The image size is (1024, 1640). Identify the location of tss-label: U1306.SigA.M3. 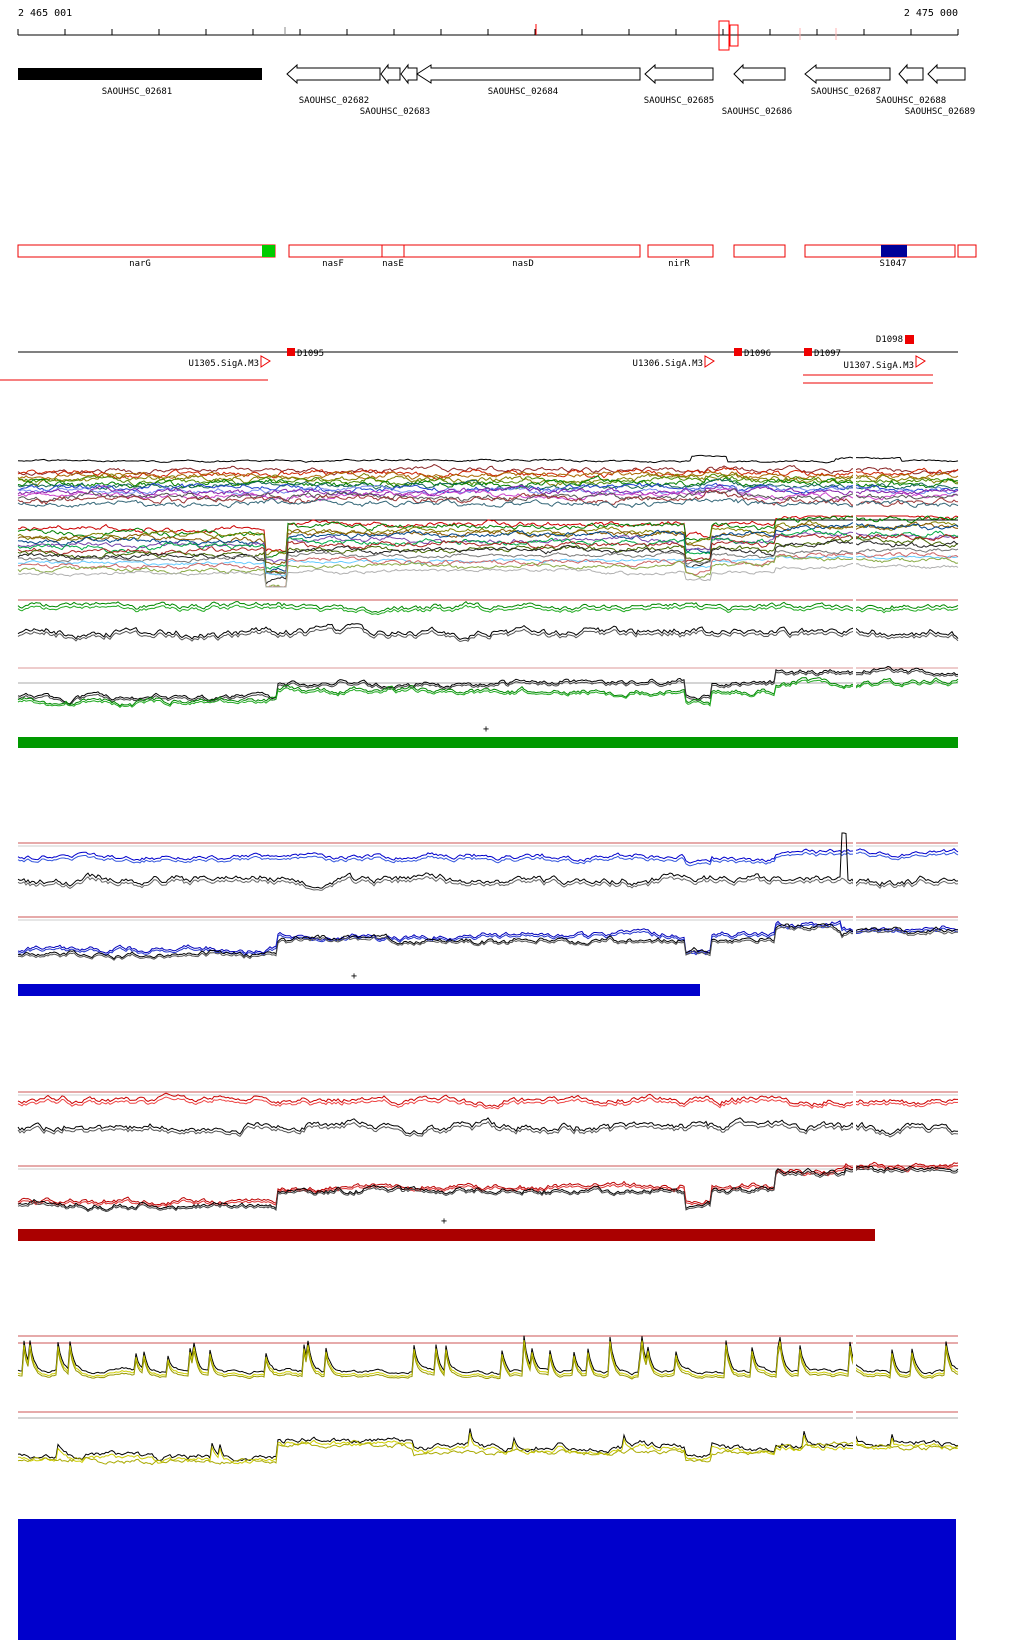
(667, 364).